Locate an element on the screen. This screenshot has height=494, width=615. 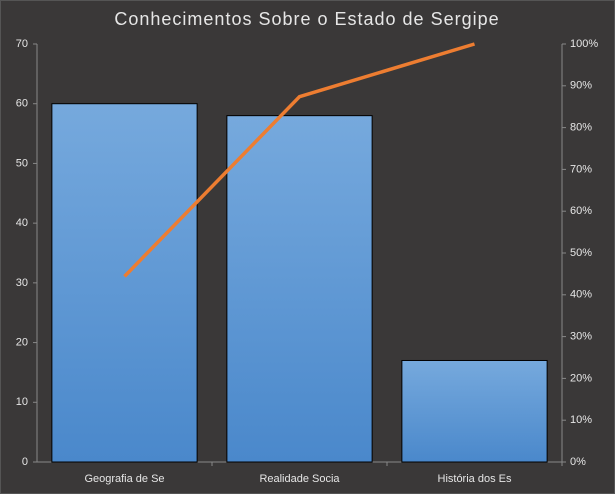
y-tick-label: 10 is located at coordinates (22, 402).